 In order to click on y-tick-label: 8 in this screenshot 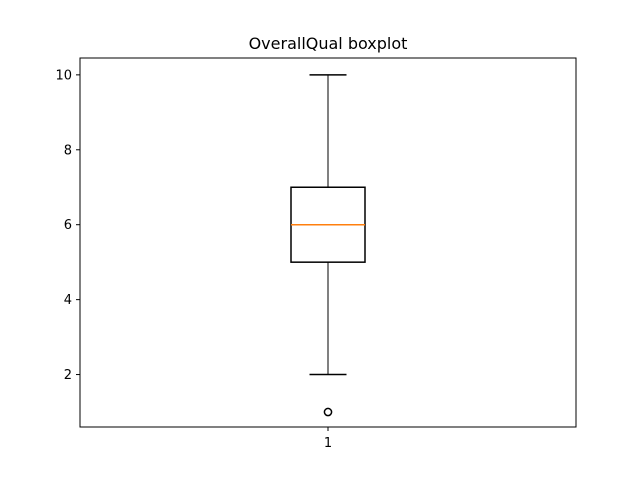, I will do `click(68, 150)`.